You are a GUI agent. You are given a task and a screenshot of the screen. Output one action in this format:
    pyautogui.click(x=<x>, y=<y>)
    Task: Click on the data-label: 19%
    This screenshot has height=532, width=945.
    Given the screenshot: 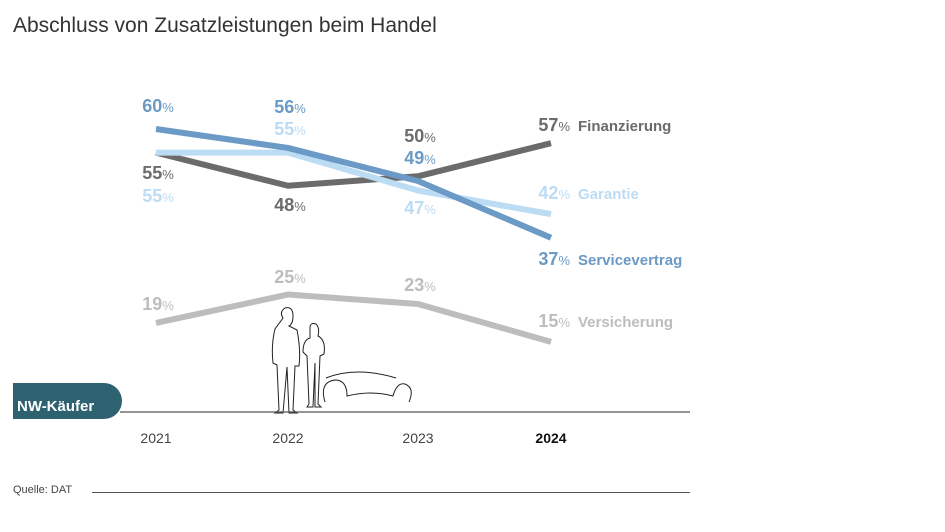 What is the action you would take?
    pyautogui.click(x=158, y=304)
    